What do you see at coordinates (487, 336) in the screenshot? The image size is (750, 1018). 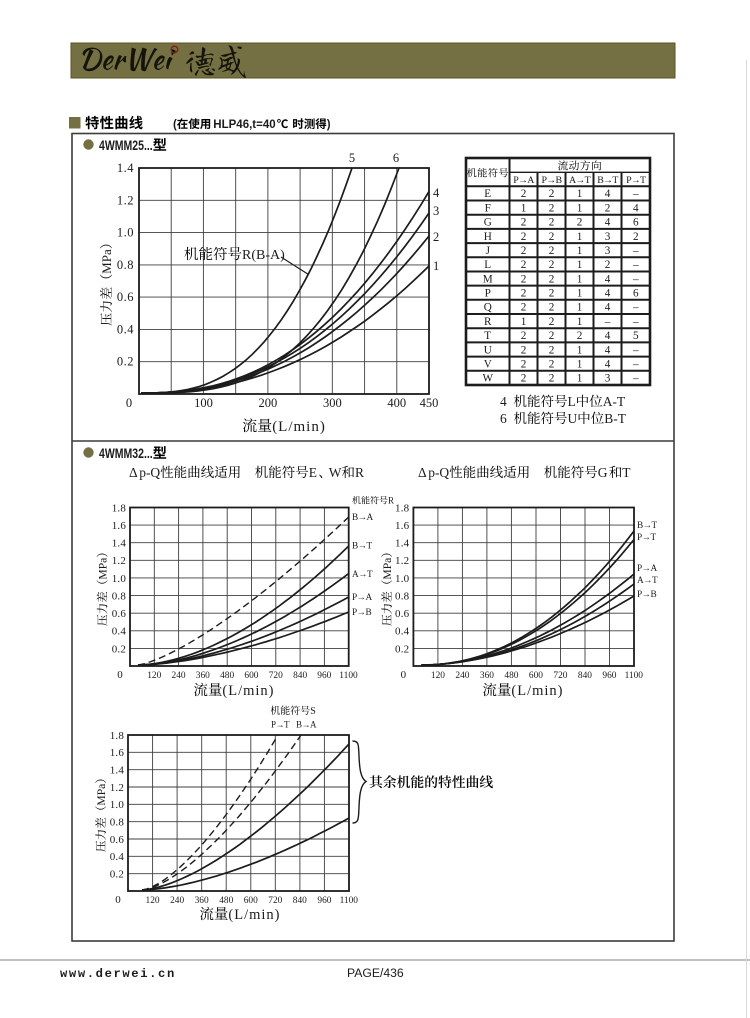 I see `svg-text: T` at bounding box center [487, 336].